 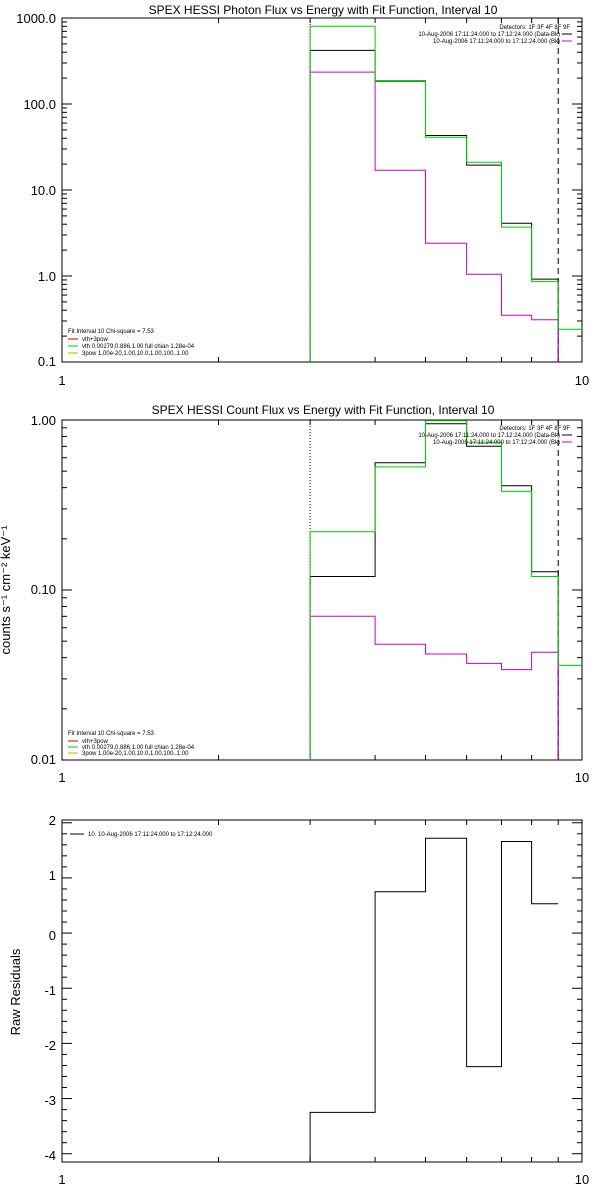 I want to click on y-tick-label: 10.0, so click(x=43, y=190).